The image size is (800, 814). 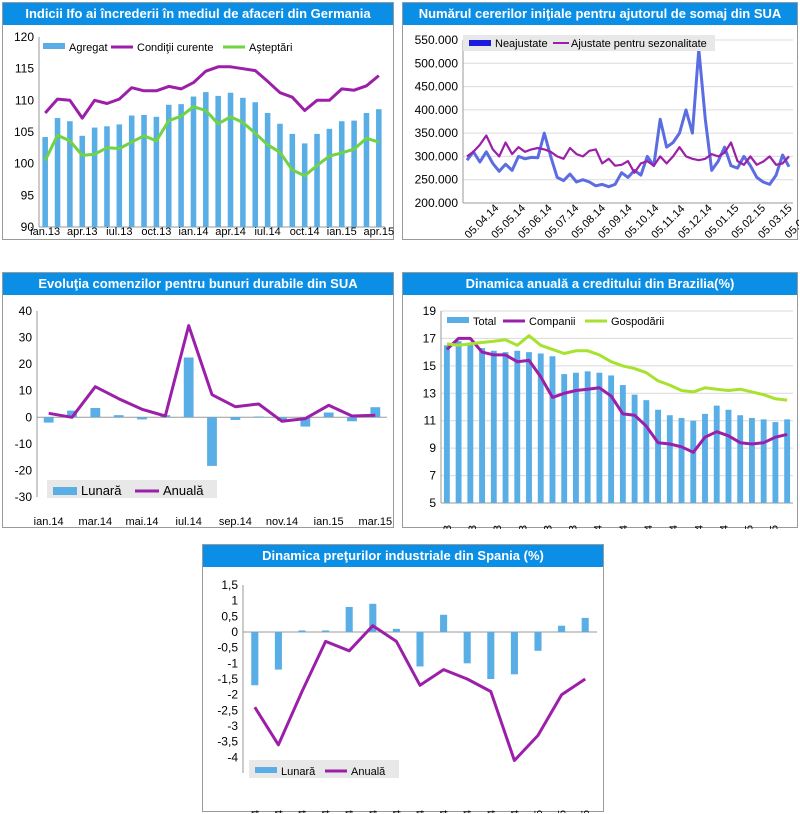 I want to click on y-tick-label: 20, so click(x=26, y=364).